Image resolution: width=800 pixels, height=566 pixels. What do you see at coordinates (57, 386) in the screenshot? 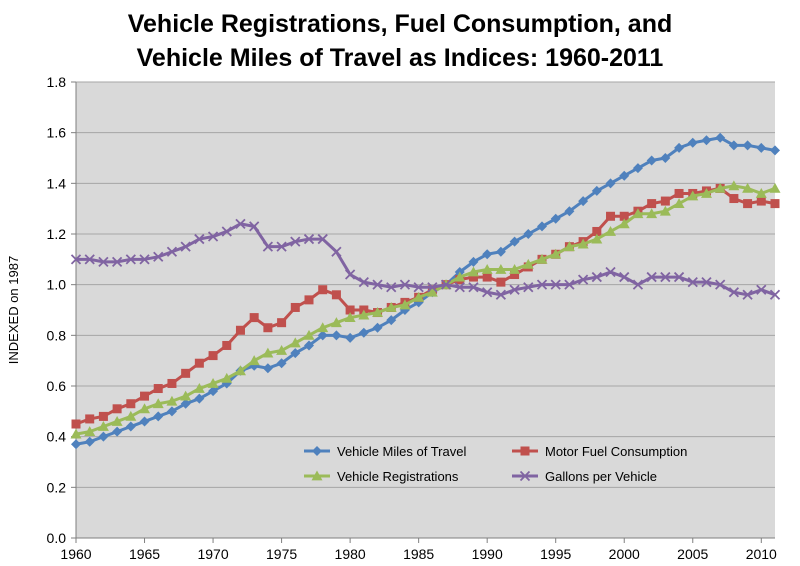
I see `y-tick-label: 0.6` at bounding box center [57, 386].